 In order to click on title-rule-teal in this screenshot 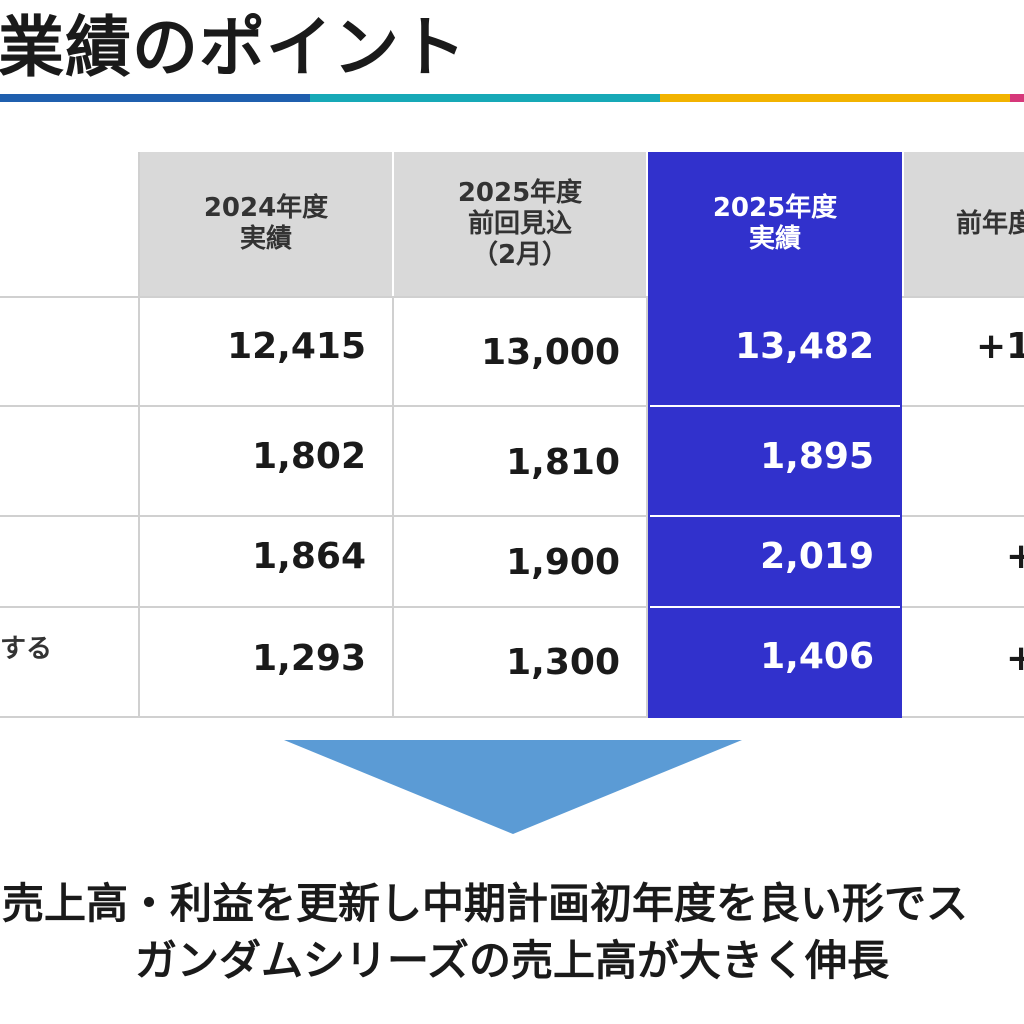, I will do `click(485, 98)`.